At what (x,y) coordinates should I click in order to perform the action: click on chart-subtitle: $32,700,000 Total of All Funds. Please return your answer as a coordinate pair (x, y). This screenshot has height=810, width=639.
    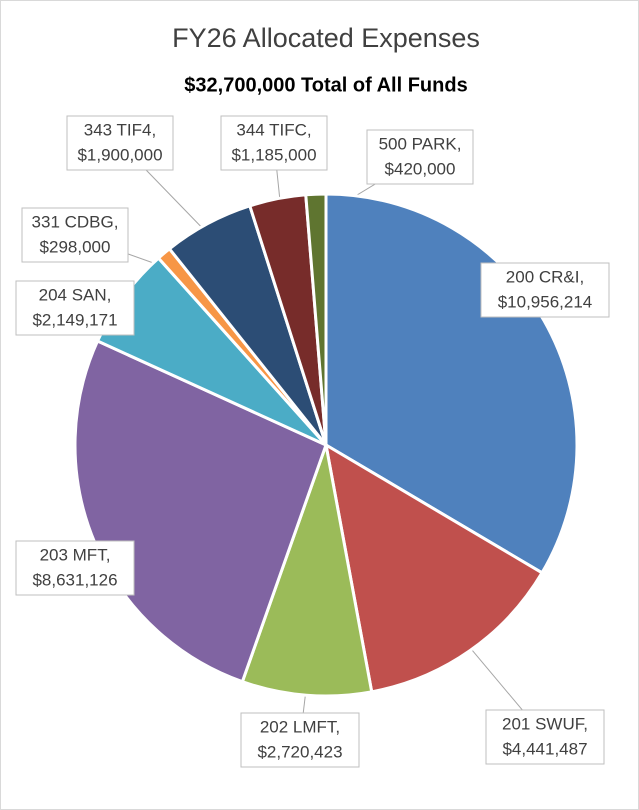
    Looking at the image, I should click on (325, 85).